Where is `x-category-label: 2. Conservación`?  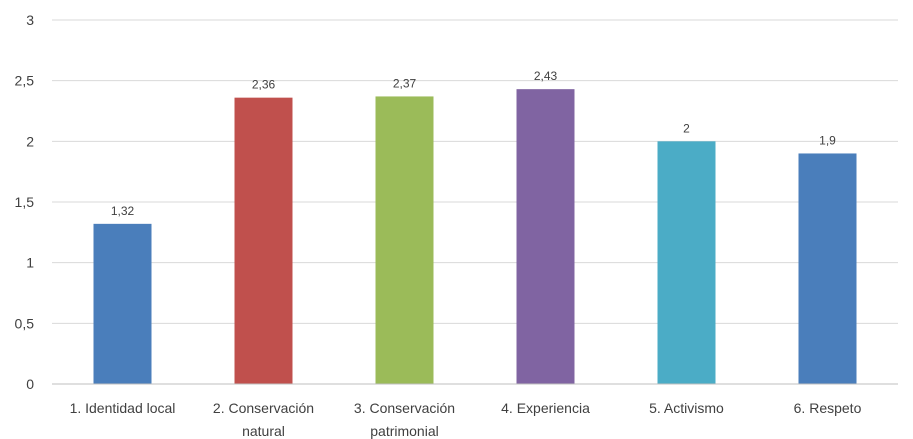
x-category-label: 2. Conservación is located at coordinates (263, 408).